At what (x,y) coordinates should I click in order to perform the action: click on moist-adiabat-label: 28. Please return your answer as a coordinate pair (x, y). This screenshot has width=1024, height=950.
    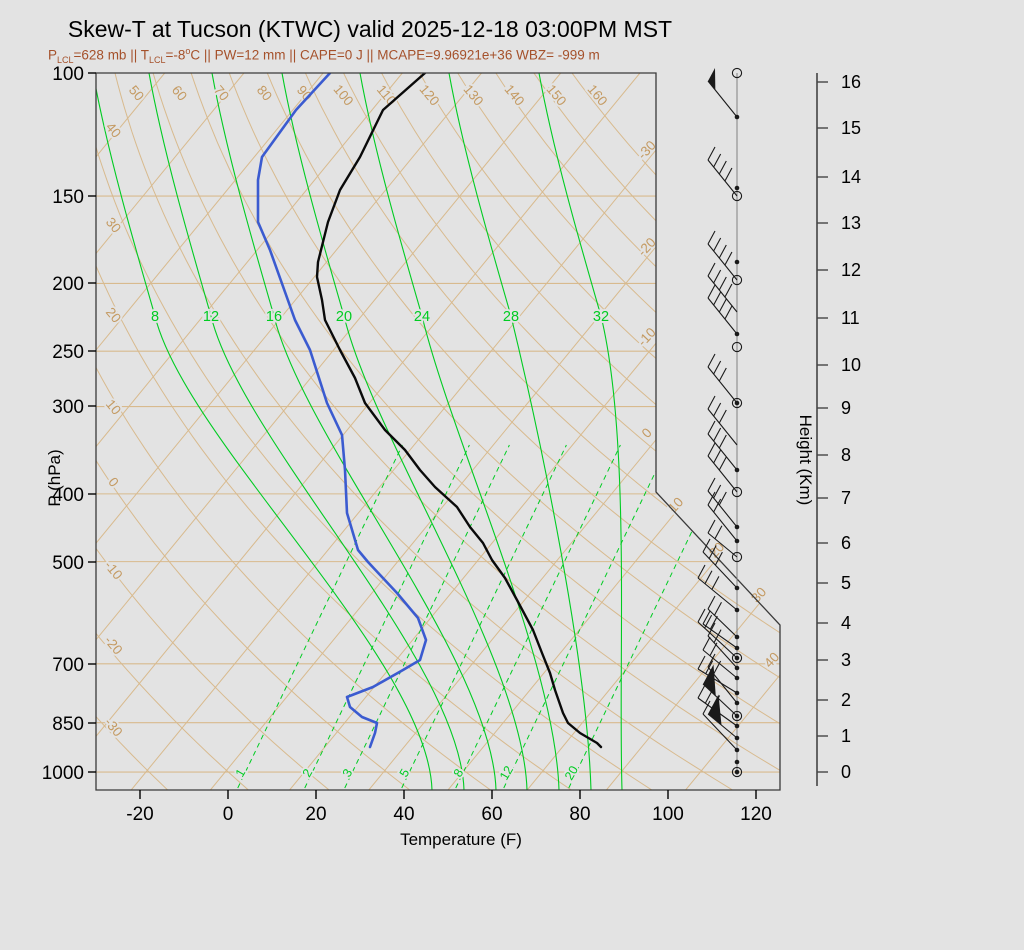
    Looking at the image, I should click on (511, 317).